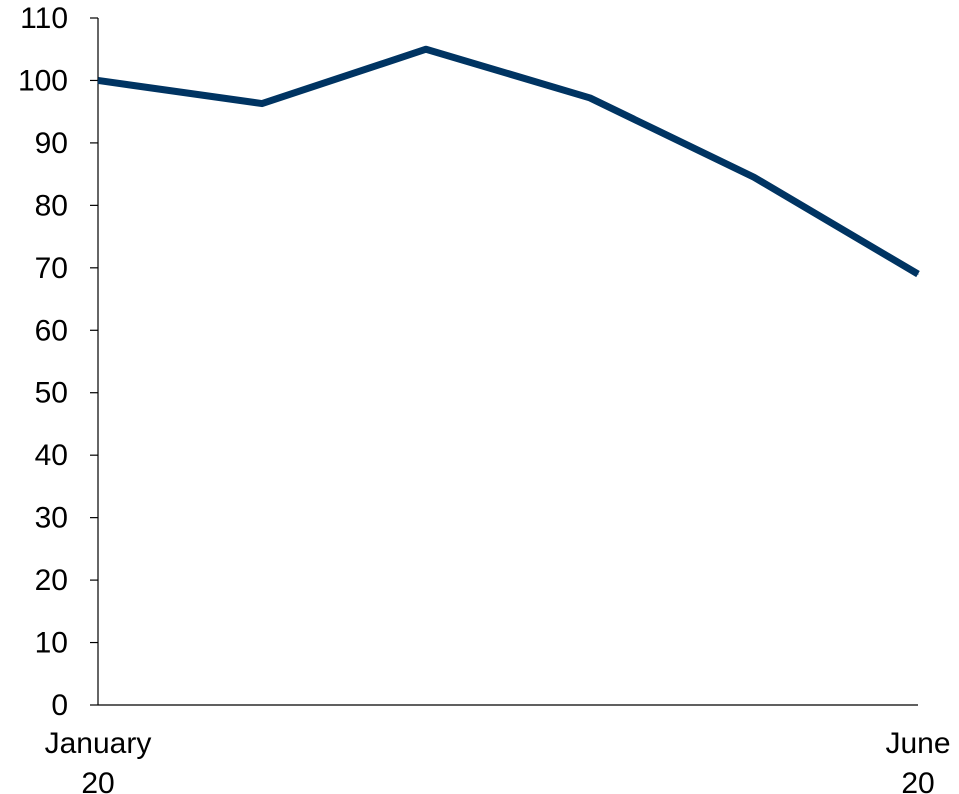 This screenshot has height=794, width=959. I want to click on y-tick-label: 100, so click(43, 80).